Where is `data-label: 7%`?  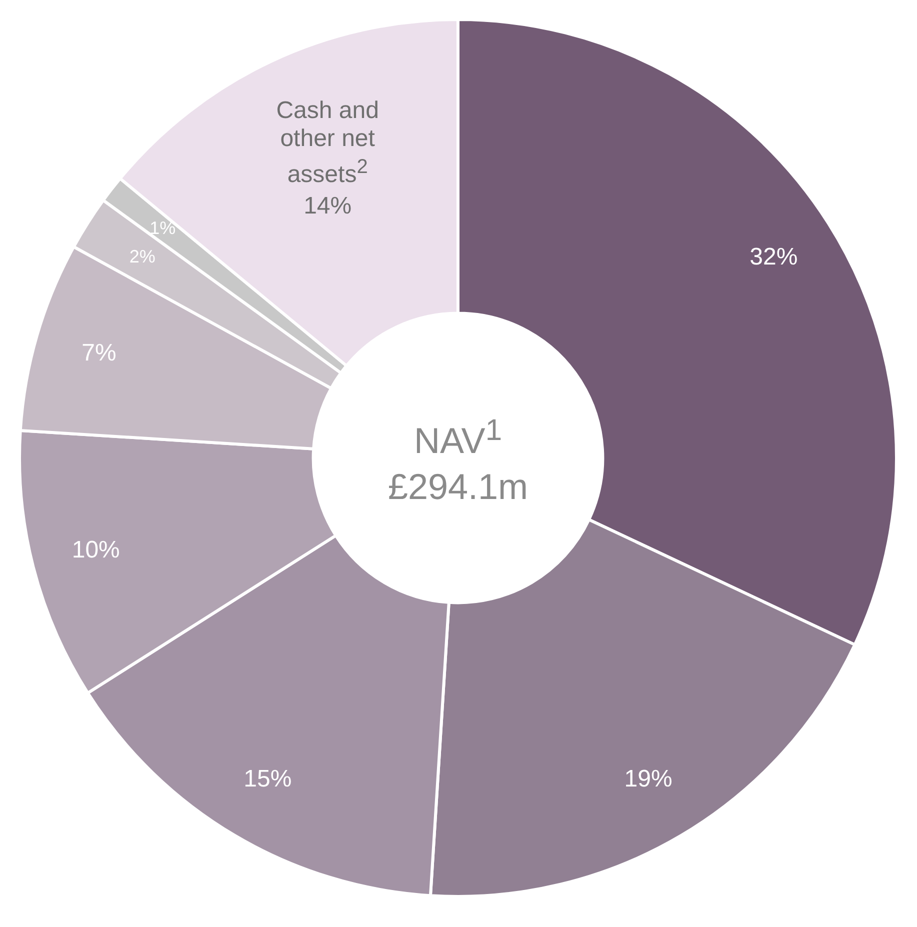
data-label: 7% is located at coordinates (99, 352).